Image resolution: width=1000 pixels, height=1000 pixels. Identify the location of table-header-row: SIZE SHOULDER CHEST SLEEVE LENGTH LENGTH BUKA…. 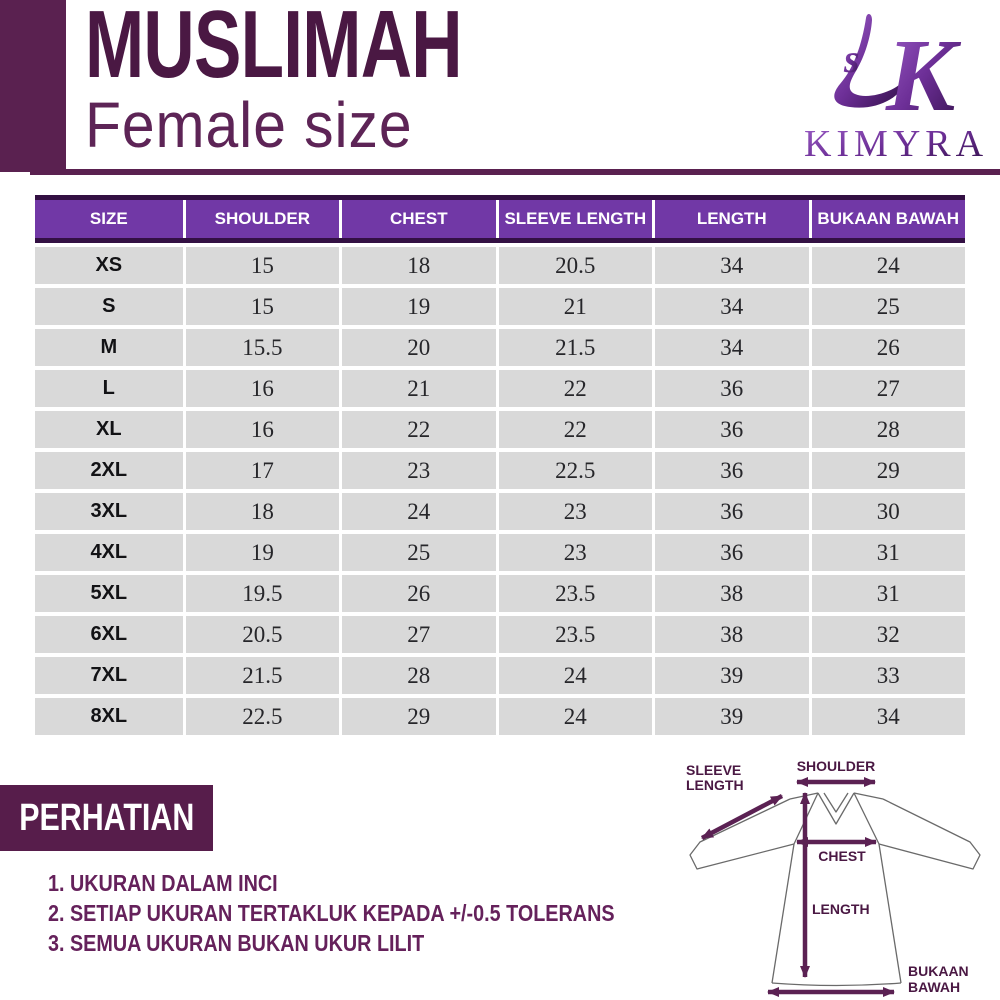
(500, 219).